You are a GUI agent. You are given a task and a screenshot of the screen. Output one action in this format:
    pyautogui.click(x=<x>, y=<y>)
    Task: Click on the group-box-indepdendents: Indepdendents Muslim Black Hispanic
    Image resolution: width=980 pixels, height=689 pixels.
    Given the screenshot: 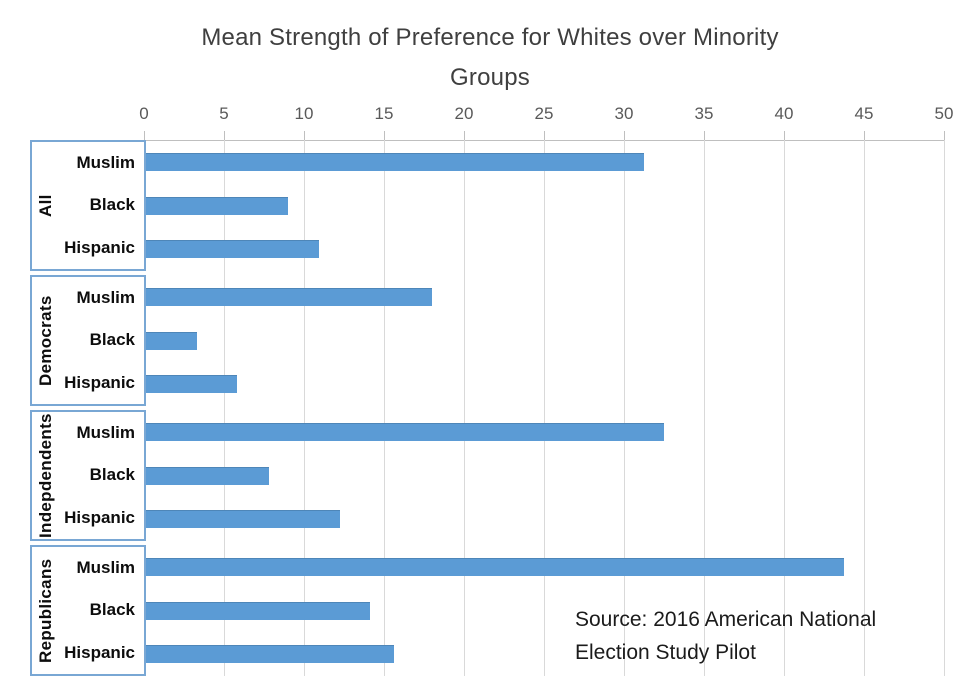 What is the action you would take?
    pyautogui.click(x=88, y=475)
    